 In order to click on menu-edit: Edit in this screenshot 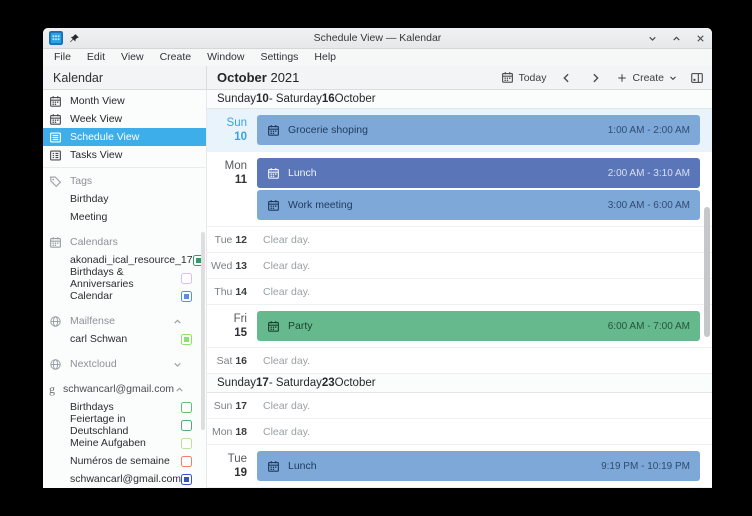, I will do `click(96, 57)`.